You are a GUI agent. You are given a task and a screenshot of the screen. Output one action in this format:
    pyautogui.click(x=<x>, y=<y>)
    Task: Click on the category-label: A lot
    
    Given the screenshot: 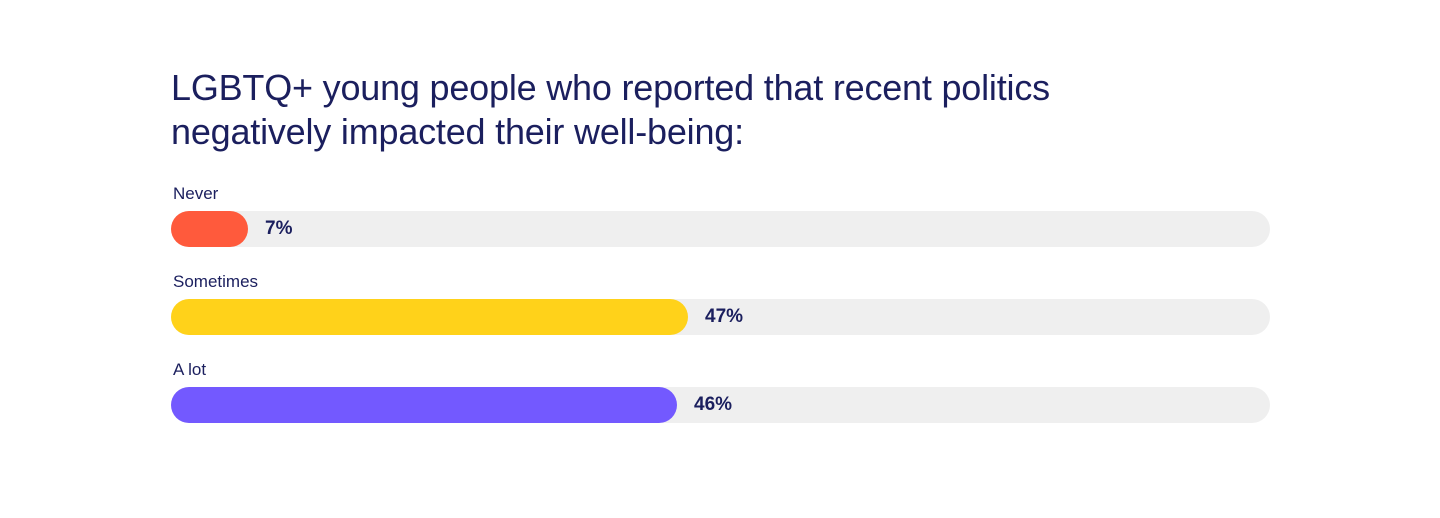 What is the action you would take?
    pyautogui.click(x=190, y=369)
    